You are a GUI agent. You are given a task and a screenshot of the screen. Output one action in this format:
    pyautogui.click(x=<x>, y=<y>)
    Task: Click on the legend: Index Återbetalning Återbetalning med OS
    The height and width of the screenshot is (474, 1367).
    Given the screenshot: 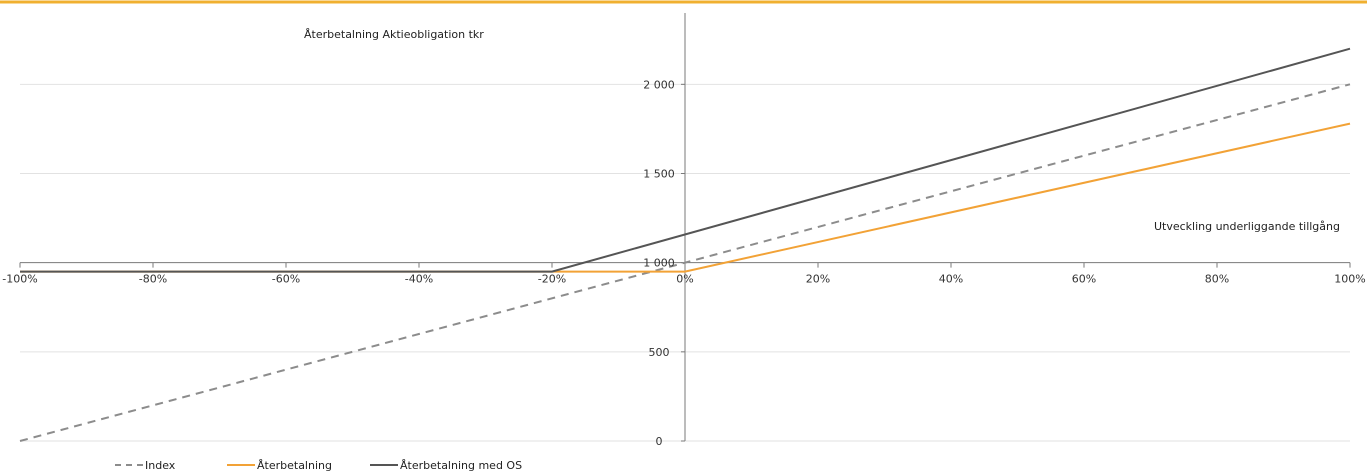 What is the action you would take?
    pyautogui.click(x=318, y=465)
    